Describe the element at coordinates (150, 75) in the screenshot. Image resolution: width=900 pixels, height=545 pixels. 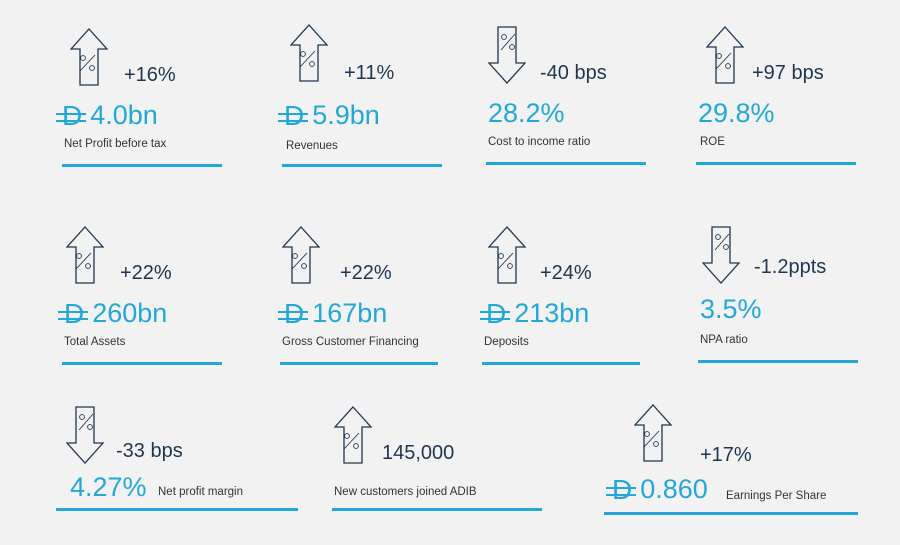
I see `kpi-delta: +16%` at that location.